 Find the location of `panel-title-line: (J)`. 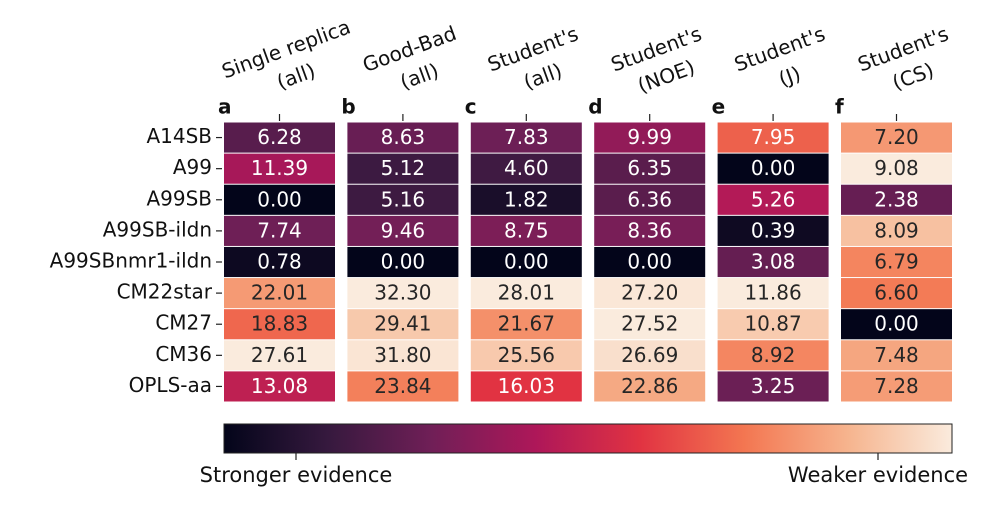

panel-title-line: (J) is located at coordinates (789, 76).